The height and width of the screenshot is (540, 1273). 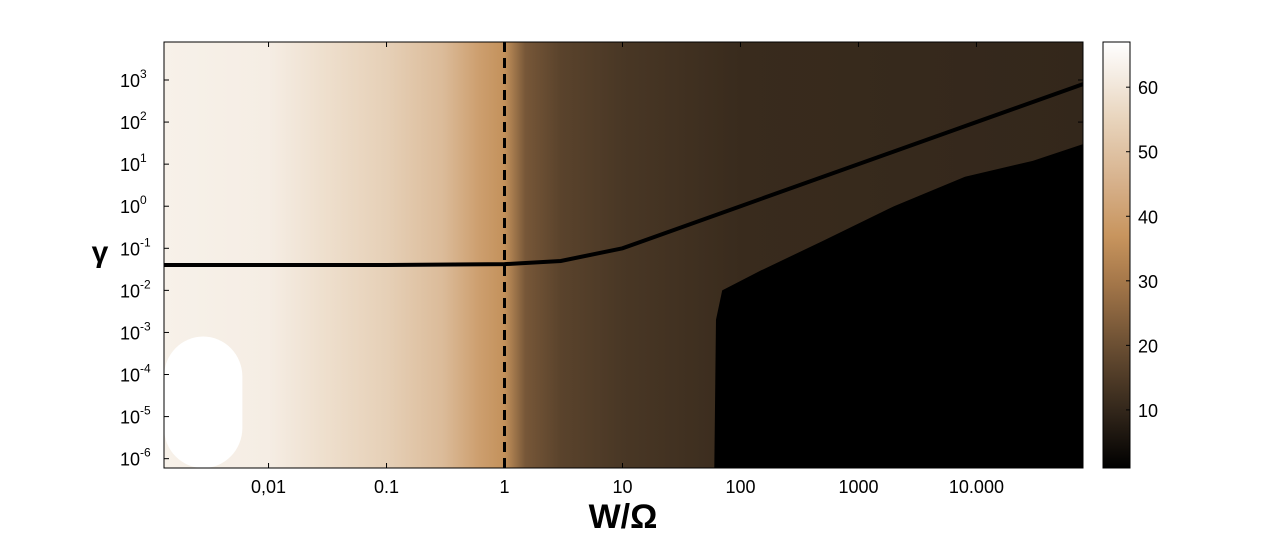 I want to click on y-tick-label: 10⁻⁶, so click(x=135, y=458).